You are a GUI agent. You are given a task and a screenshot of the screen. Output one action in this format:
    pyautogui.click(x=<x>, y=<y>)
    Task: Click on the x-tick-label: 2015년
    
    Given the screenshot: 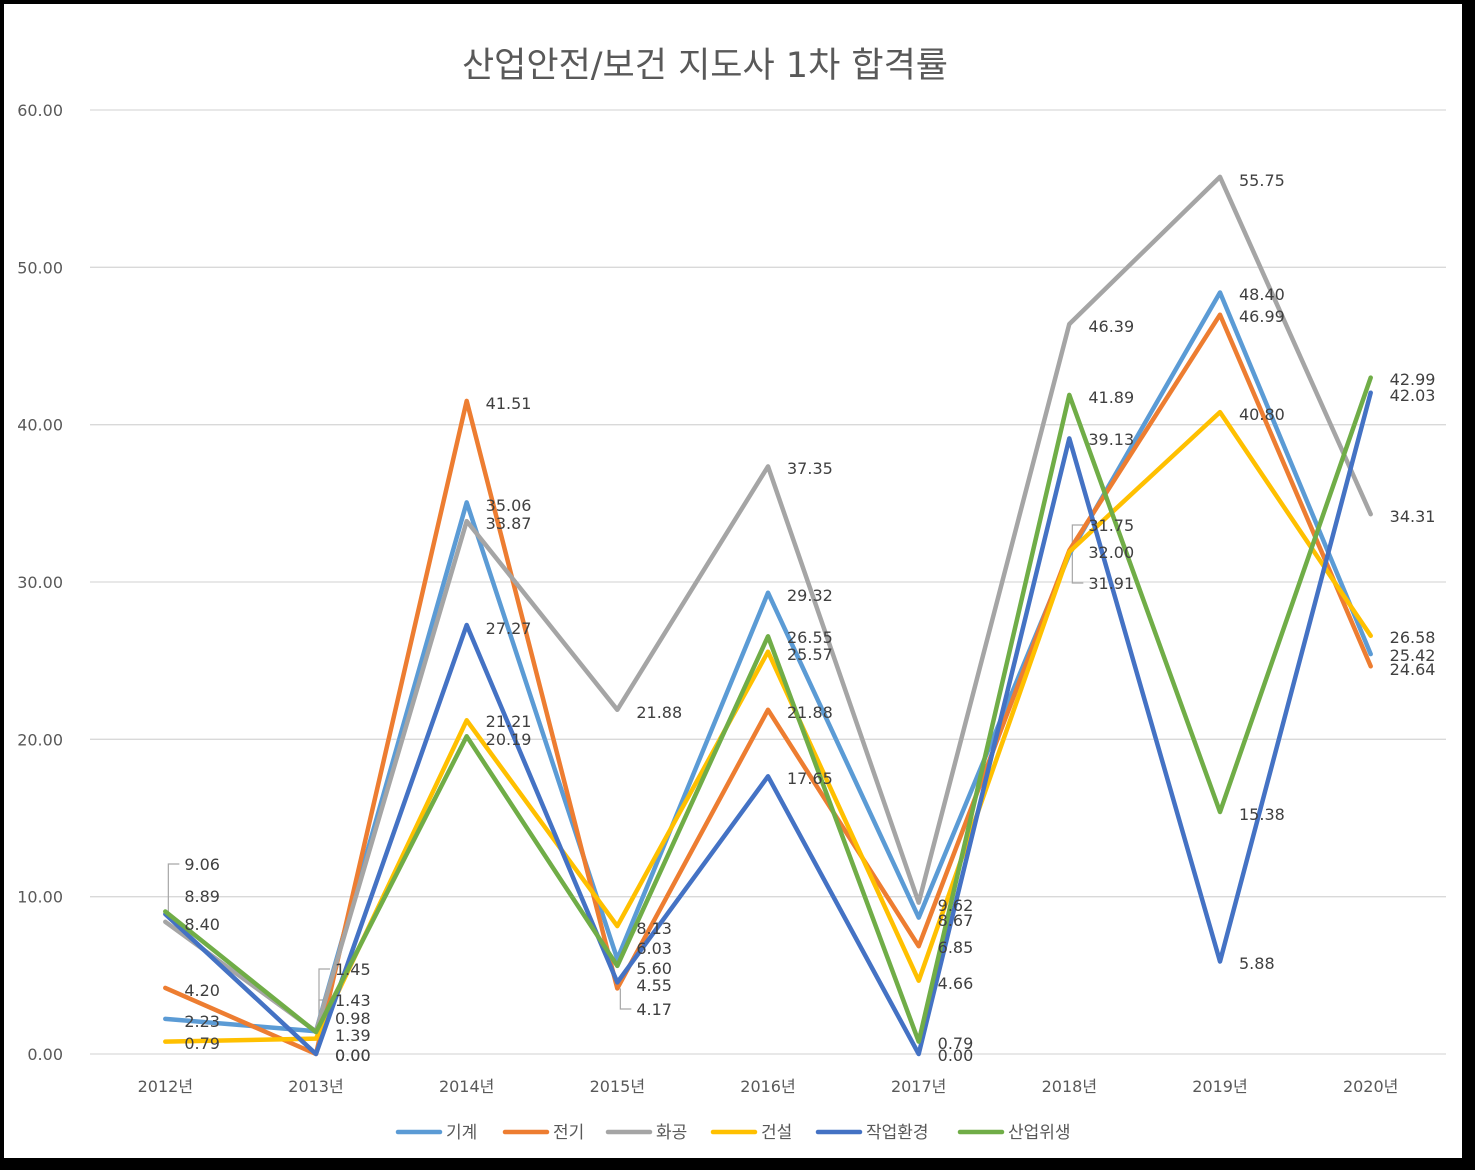 What is the action you would take?
    pyautogui.click(x=617, y=1086)
    